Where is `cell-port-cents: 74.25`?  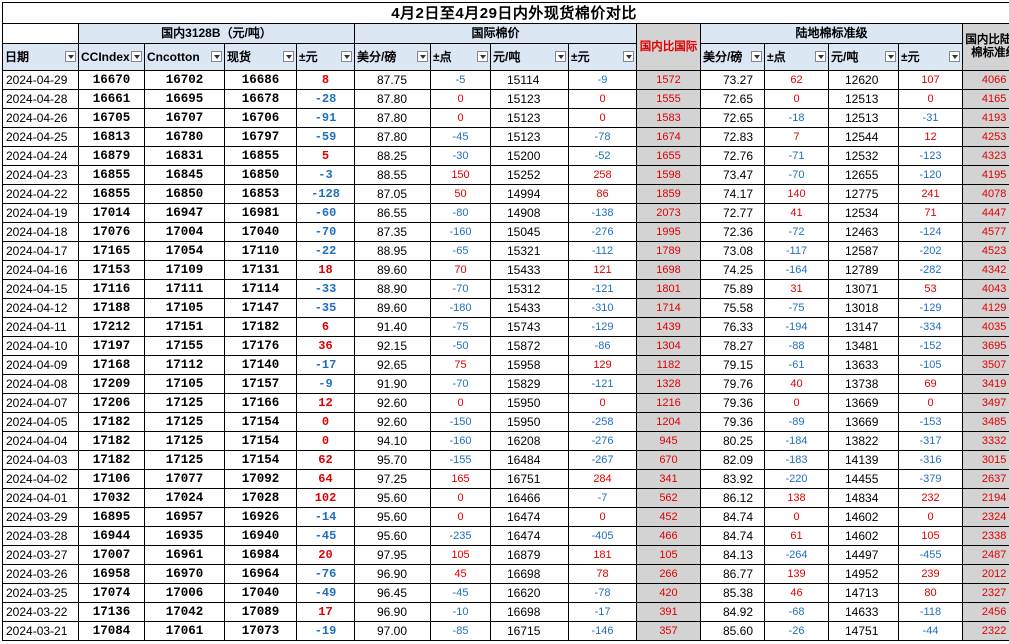 cell-port-cents: 74.25 is located at coordinates (732, 270).